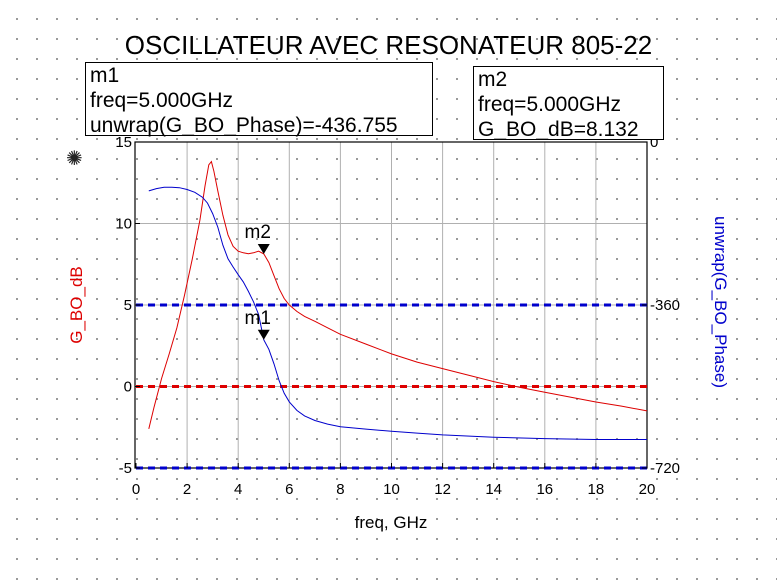  What do you see at coordinates (391, 522) in the screenshot?
I see `x-axis-label: freq, GHz` at bounding box center [391, 522].